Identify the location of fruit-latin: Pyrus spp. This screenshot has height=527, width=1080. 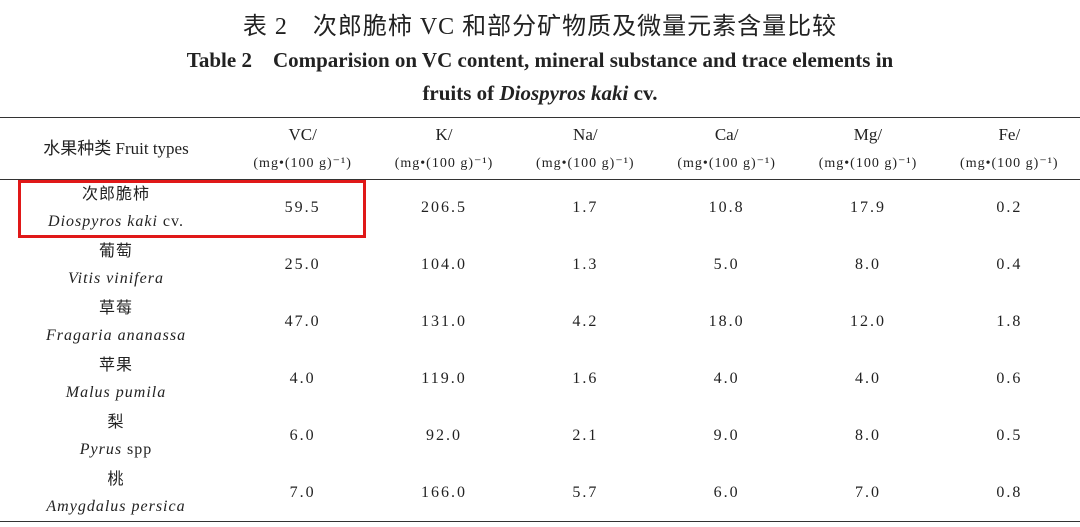
(116, 449).